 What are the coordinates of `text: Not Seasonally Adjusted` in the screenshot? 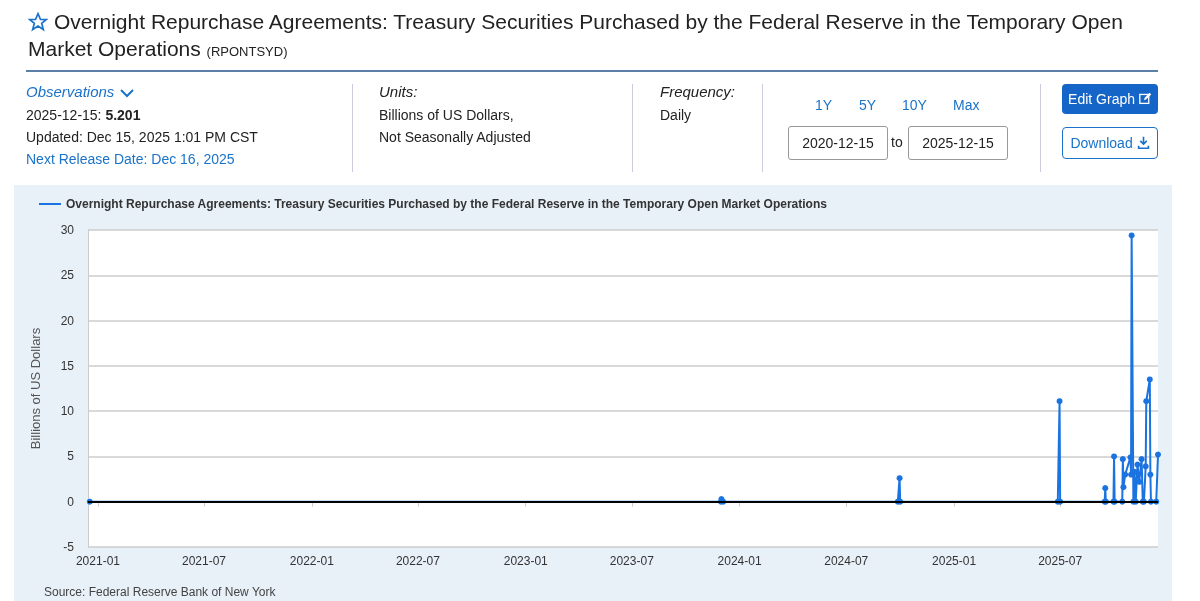 It's located at (455, 137).